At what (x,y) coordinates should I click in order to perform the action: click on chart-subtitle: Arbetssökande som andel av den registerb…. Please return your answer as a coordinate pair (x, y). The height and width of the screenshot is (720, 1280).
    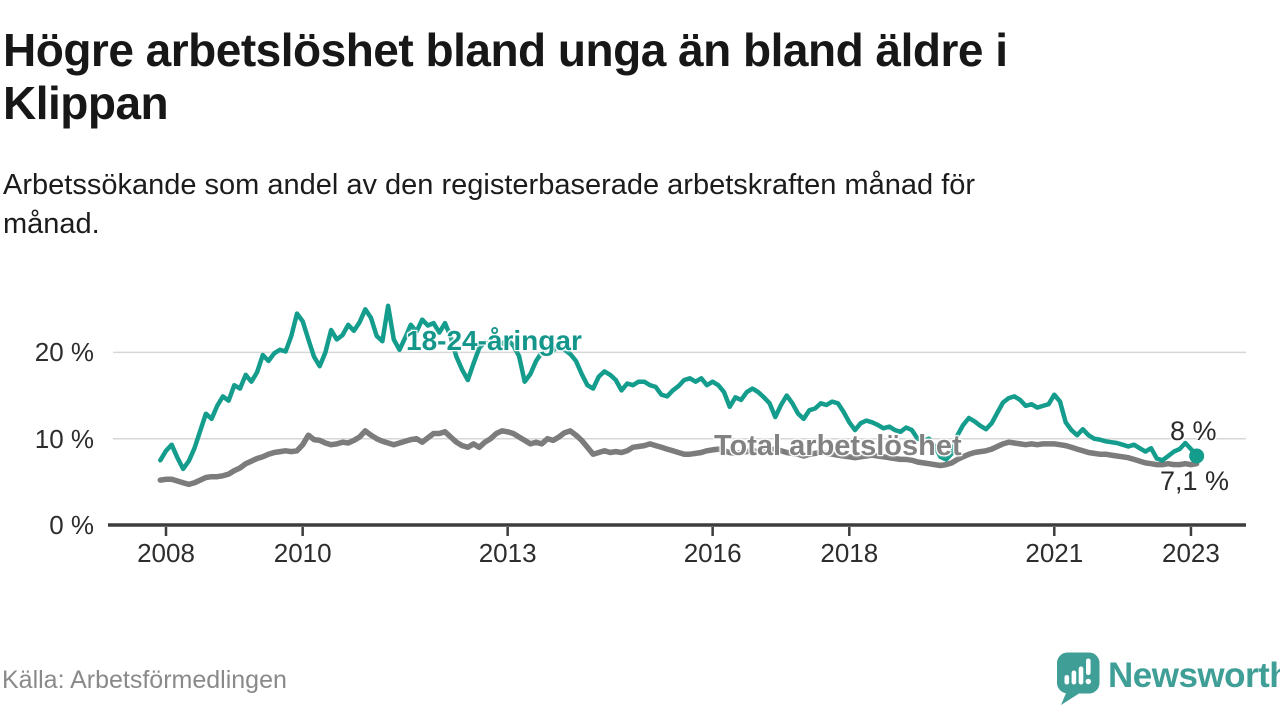
    Looking at the image, I should click on (489, 205).